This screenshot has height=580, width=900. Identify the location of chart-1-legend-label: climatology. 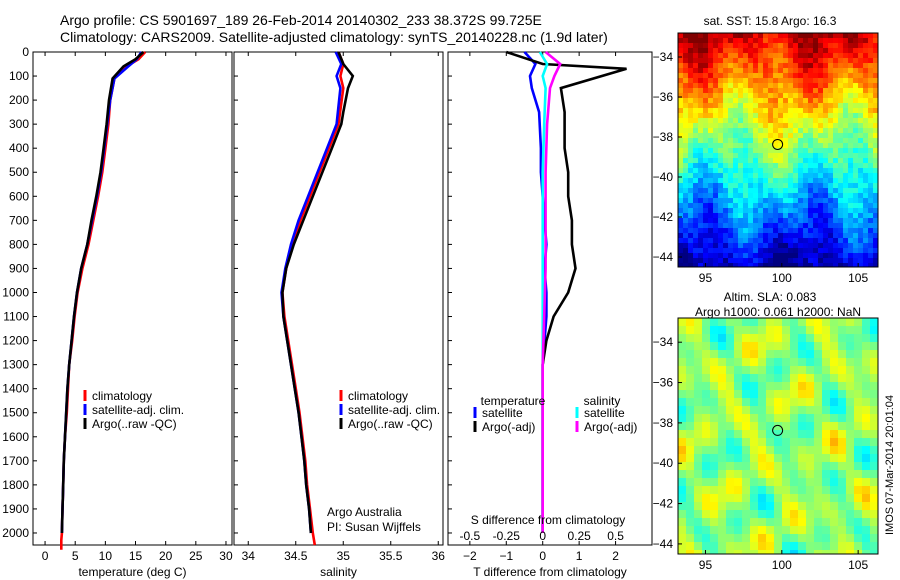
(378, 396).